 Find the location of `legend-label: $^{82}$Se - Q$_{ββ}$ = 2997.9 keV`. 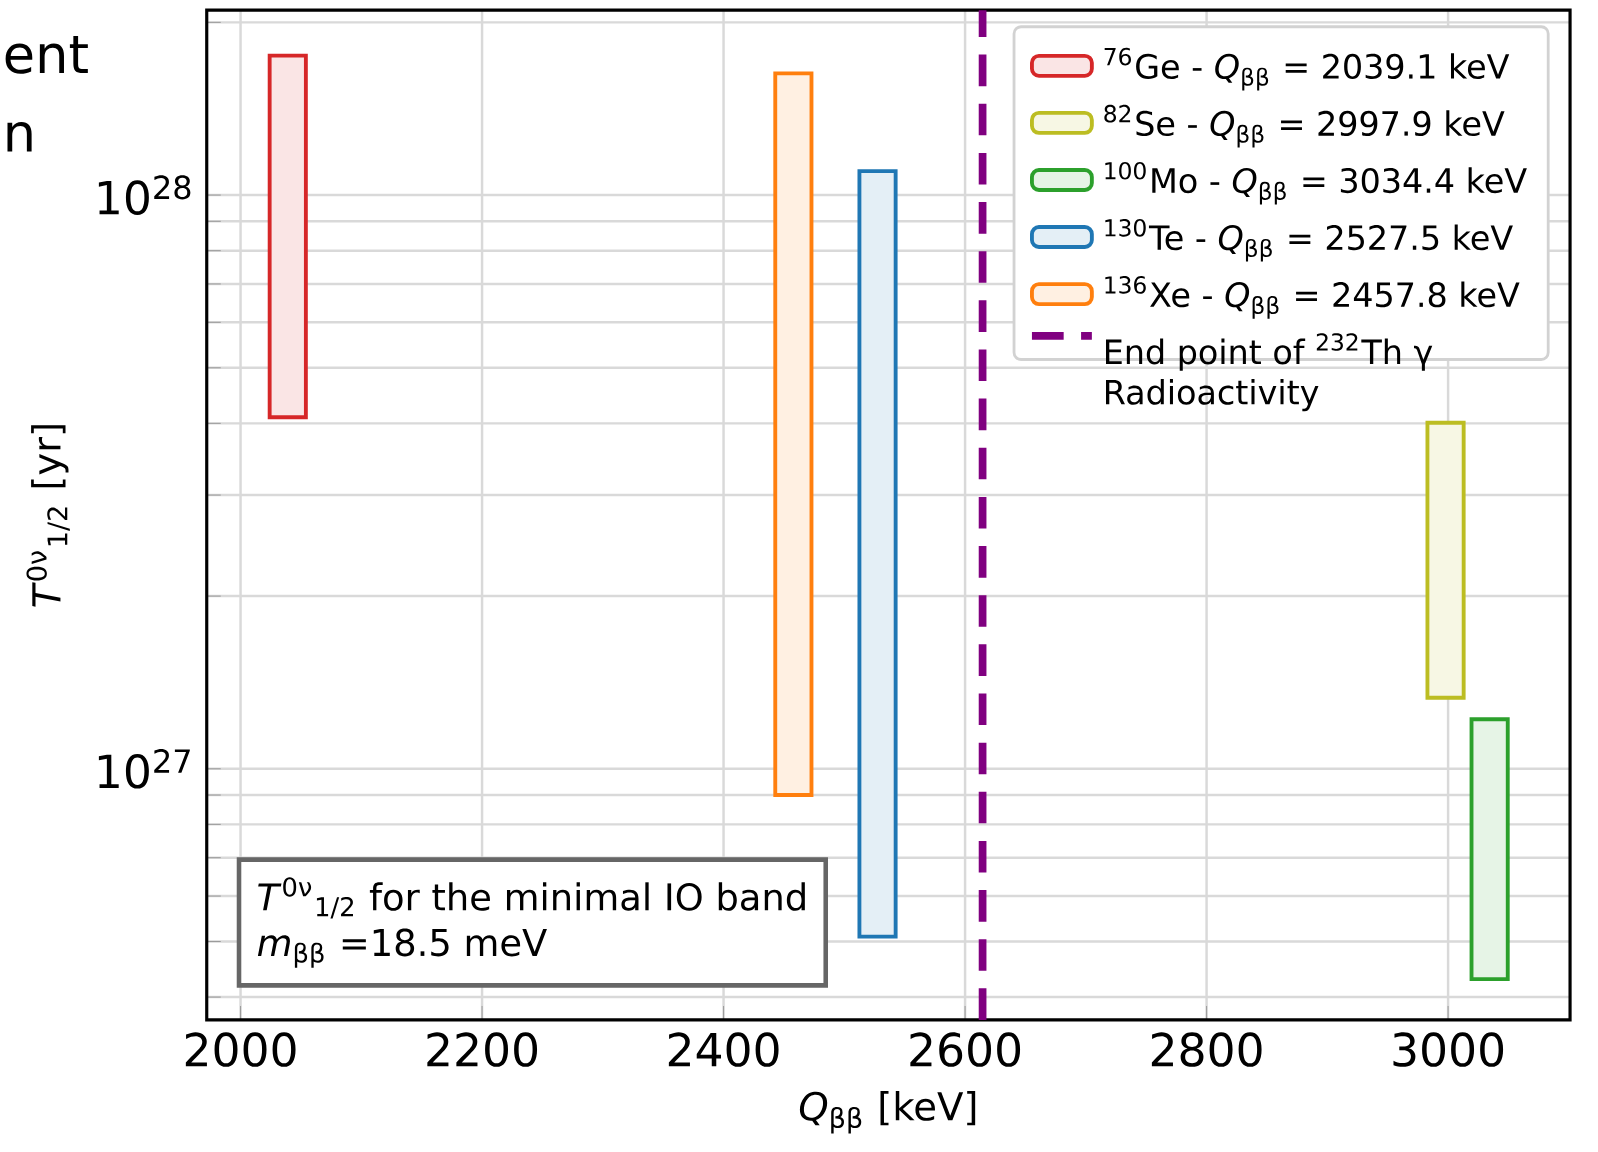

legend-label: $^{82}$Se - Q$_{ββ}$ = 2997.9 keV is located at coordinates (1304, 126).